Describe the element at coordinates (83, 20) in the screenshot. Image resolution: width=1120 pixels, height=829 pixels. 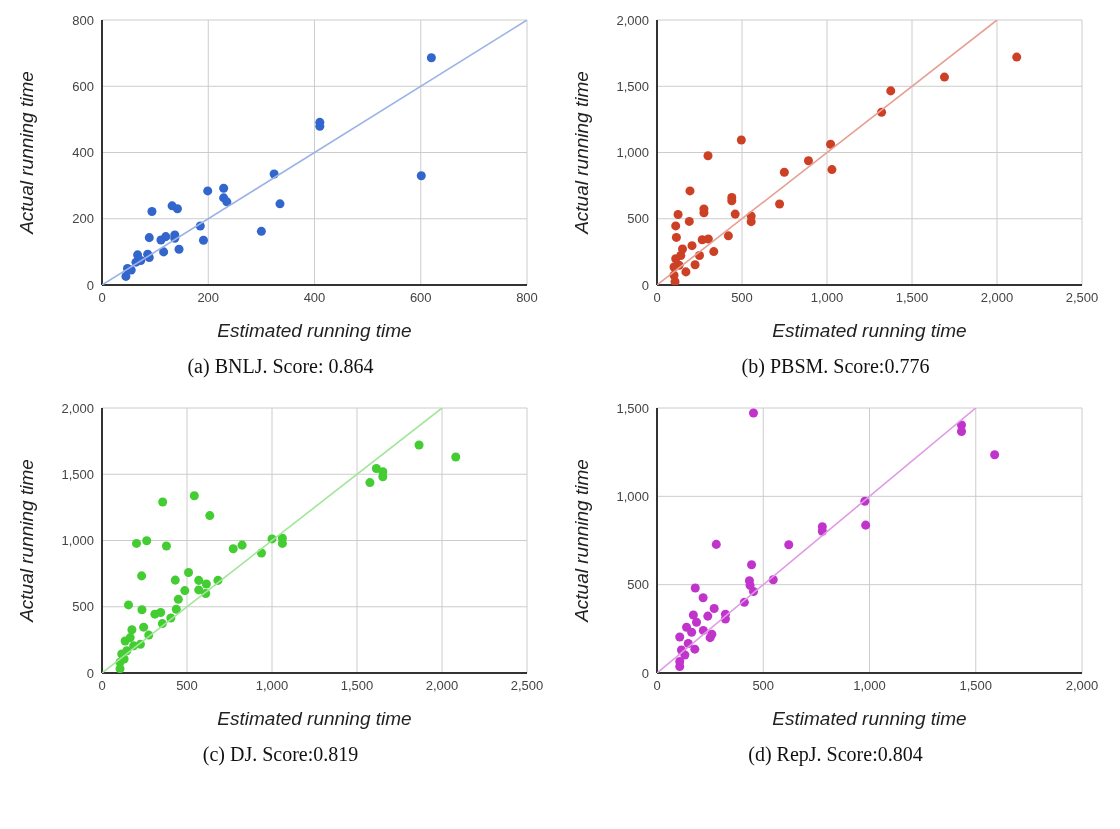
I see `y-tick-label: 800` at that location.